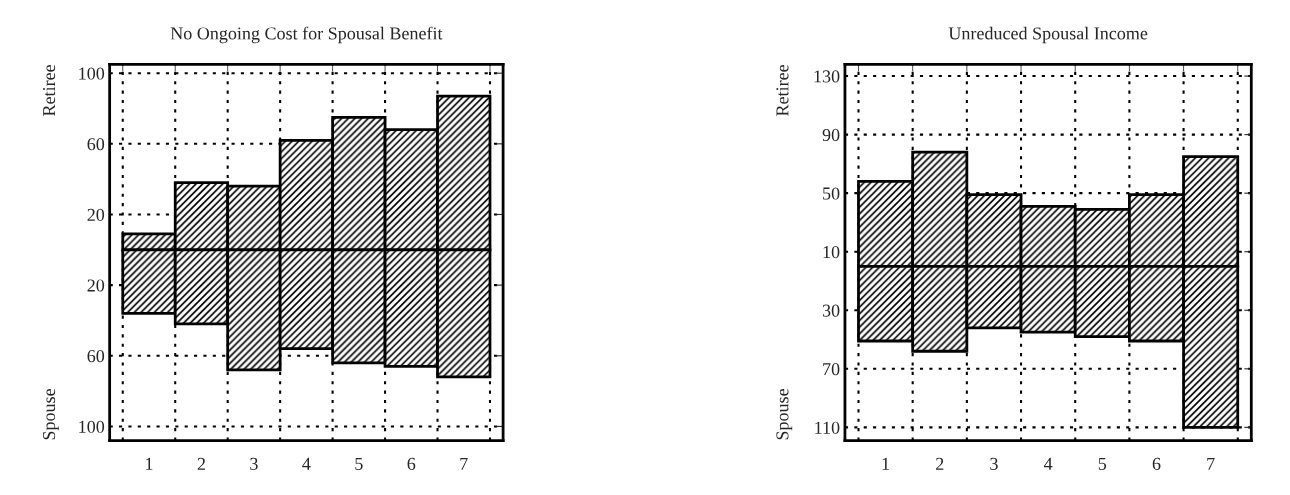 Image resolution: width=1290 pixels, height=495 pixels. What do you see at coordinates (306, 35) in the screenshot?
I see `chart-title: No Ongoing Cost for Spousal Benefit` at bounding box center [306, 35].